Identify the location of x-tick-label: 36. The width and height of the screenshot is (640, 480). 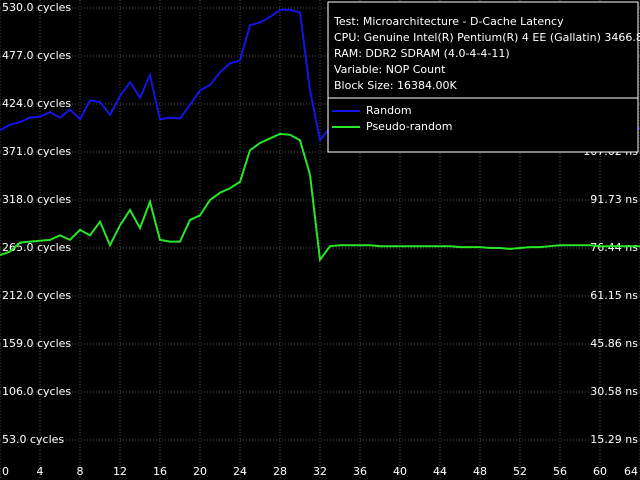
(360, 471).